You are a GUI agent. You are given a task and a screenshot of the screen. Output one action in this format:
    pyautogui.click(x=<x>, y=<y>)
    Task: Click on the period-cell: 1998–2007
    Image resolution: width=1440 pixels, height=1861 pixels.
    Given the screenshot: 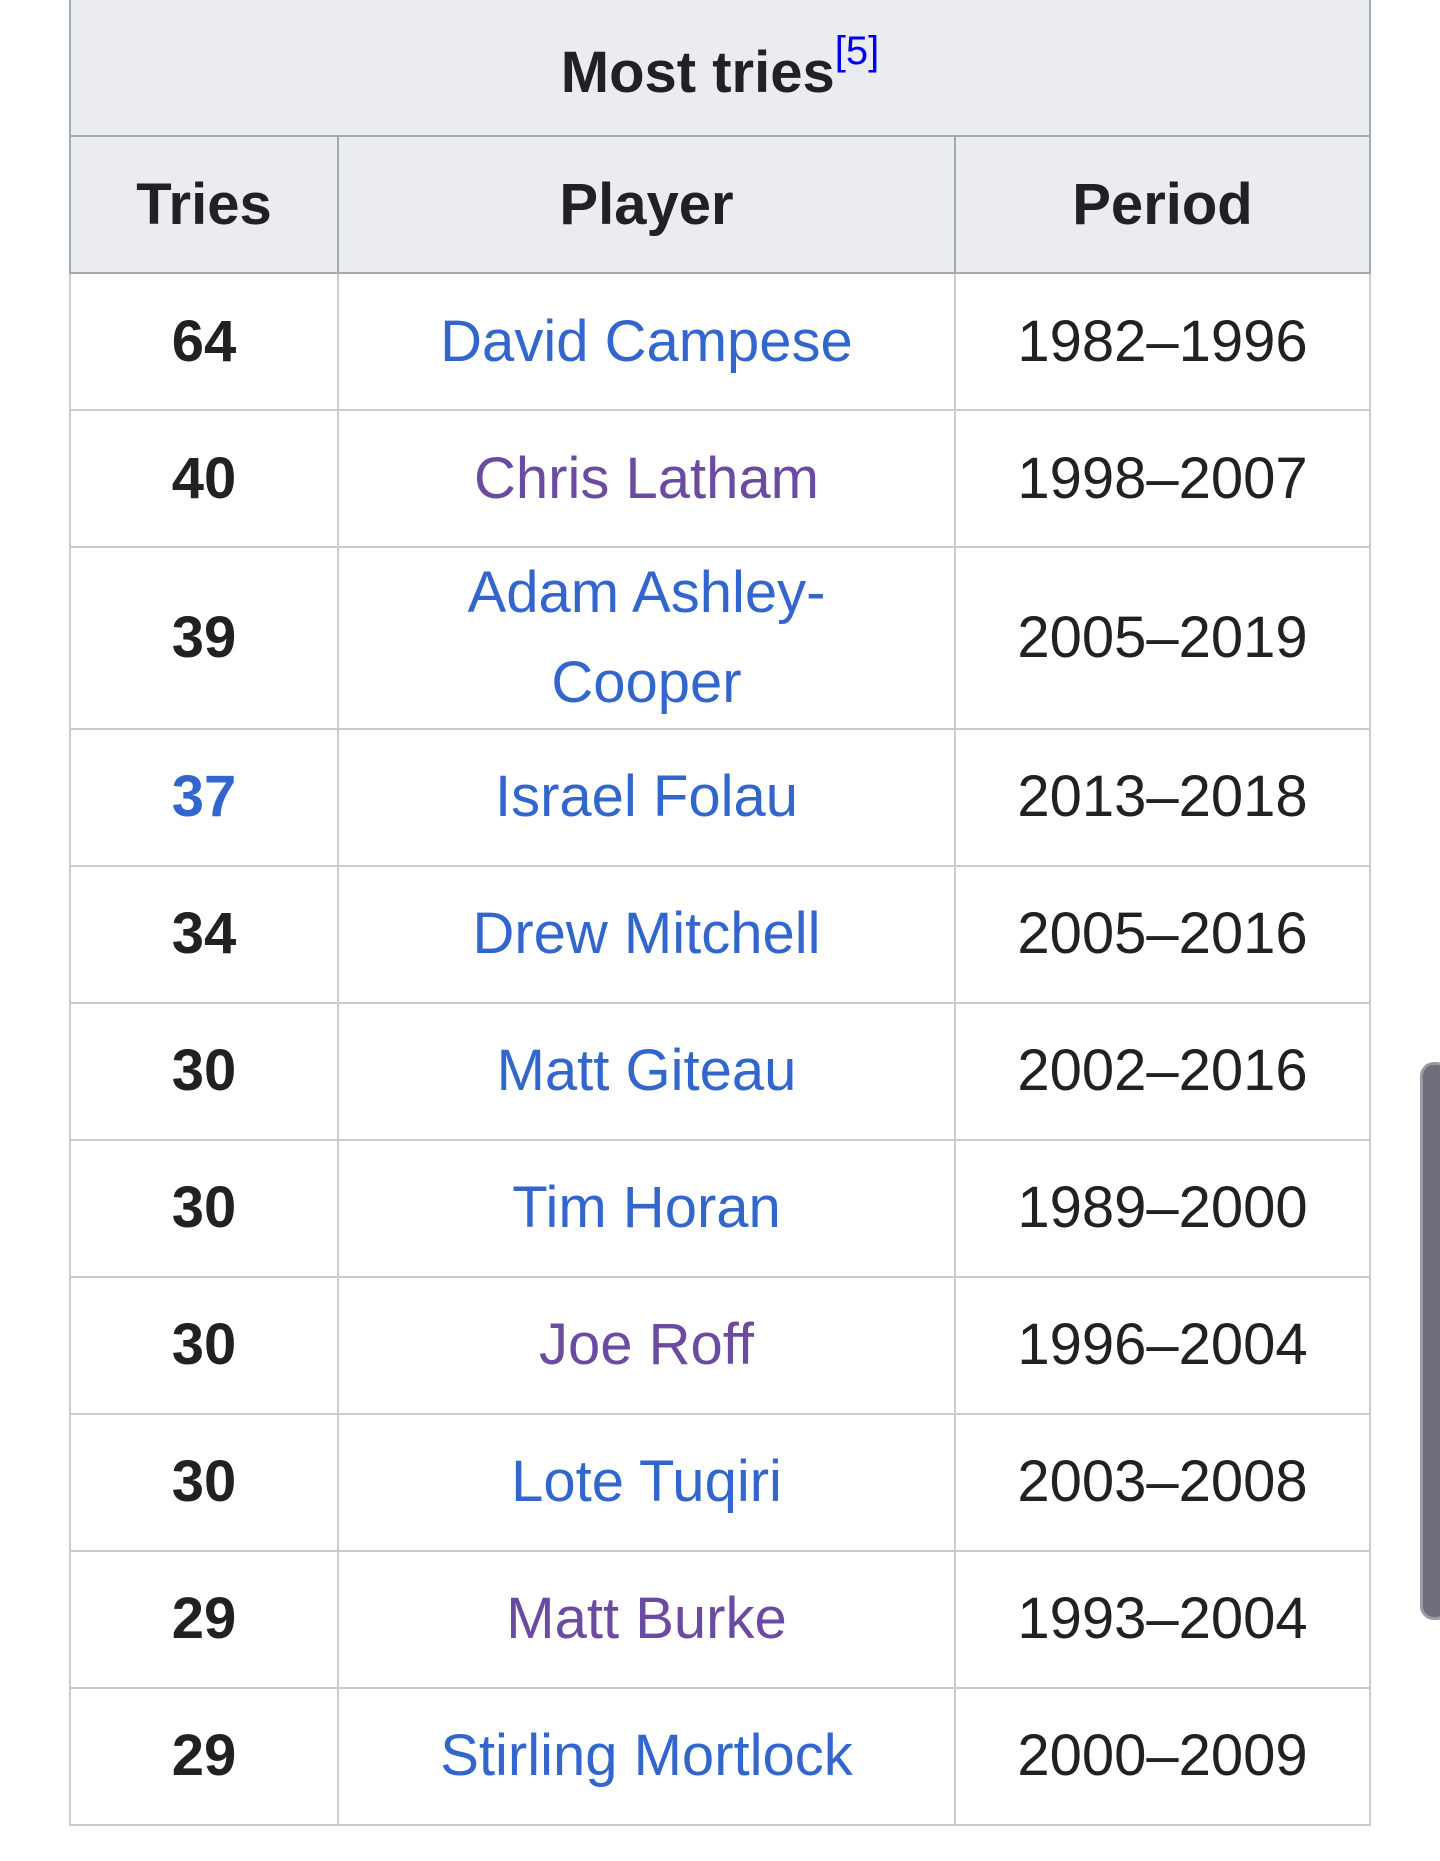 What is the action you would take?
    pyautogui.click(x=1162, y=478)
    